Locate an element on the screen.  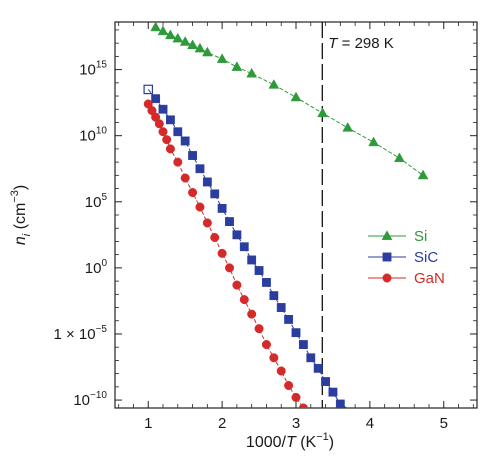
legend: Si SiC GaN is located at coordinates (406, 257).